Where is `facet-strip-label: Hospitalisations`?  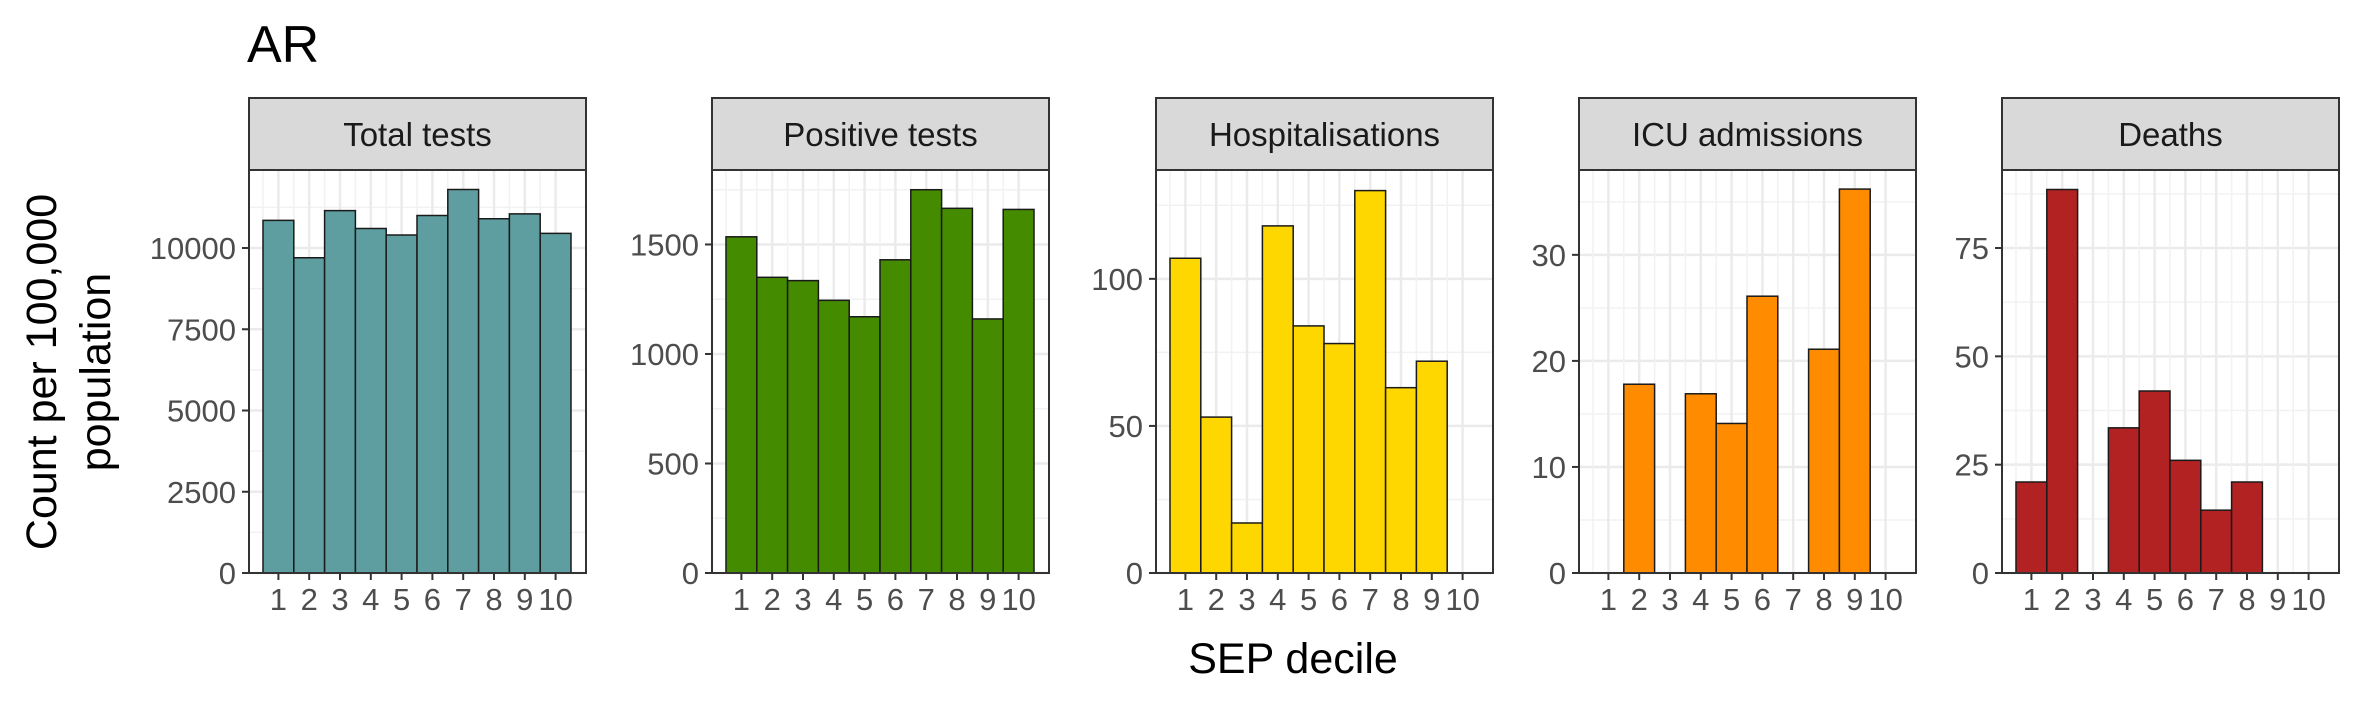
facet-strip-label: Hospitalisations is located at coordinates (1324, 134).